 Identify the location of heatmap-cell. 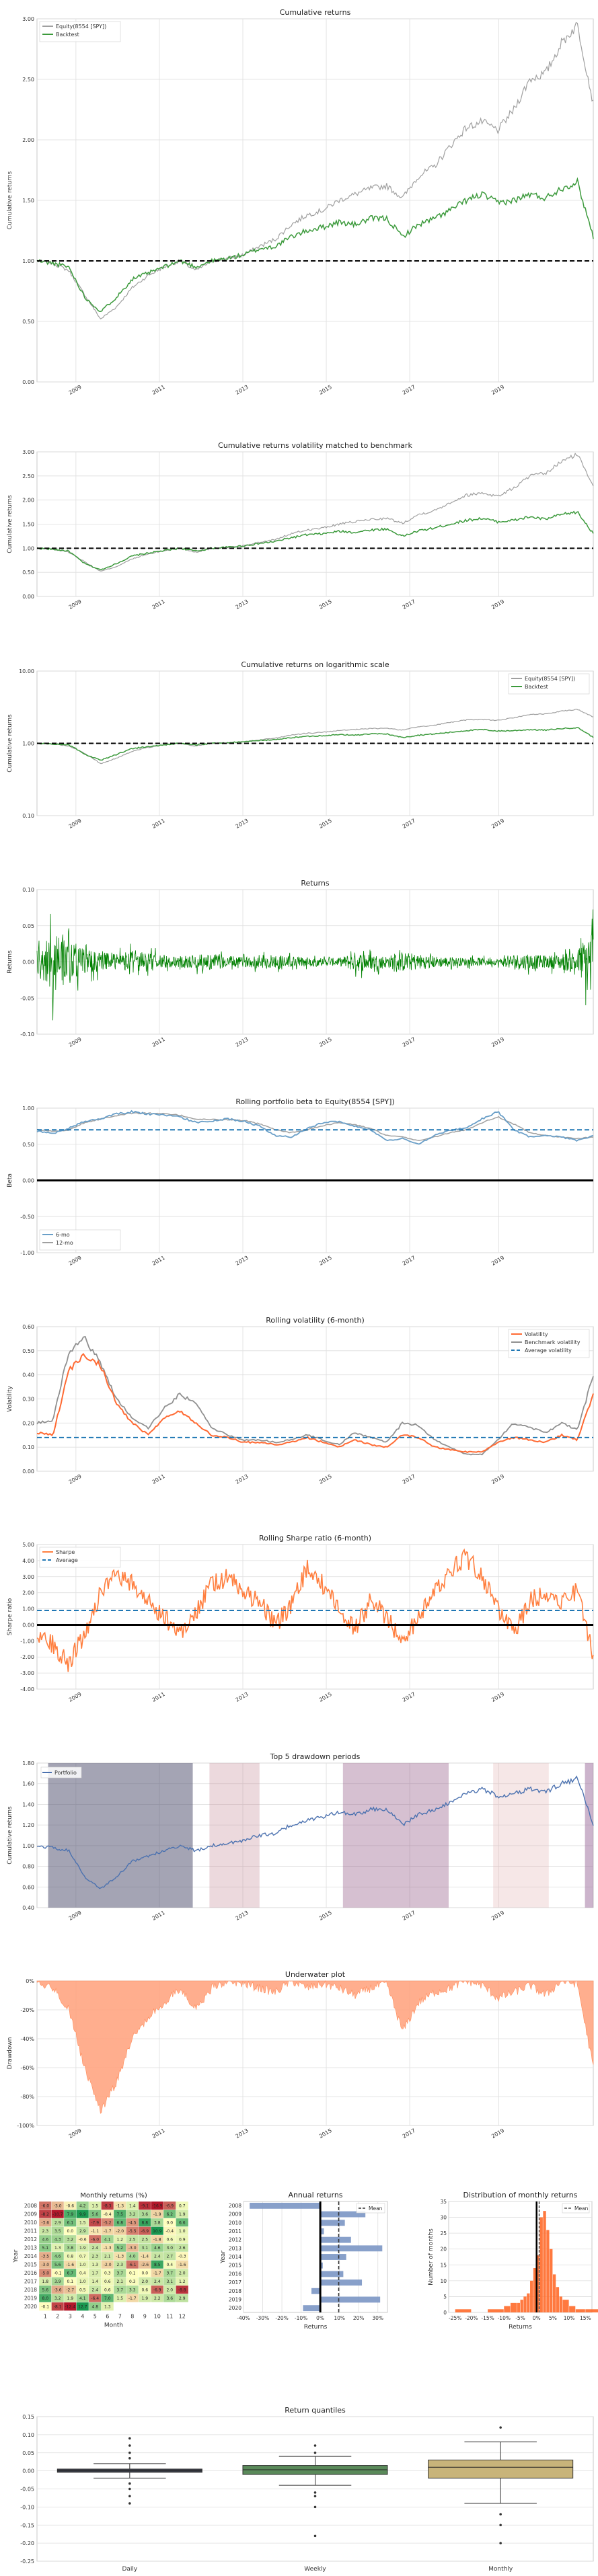
(145, 2306).